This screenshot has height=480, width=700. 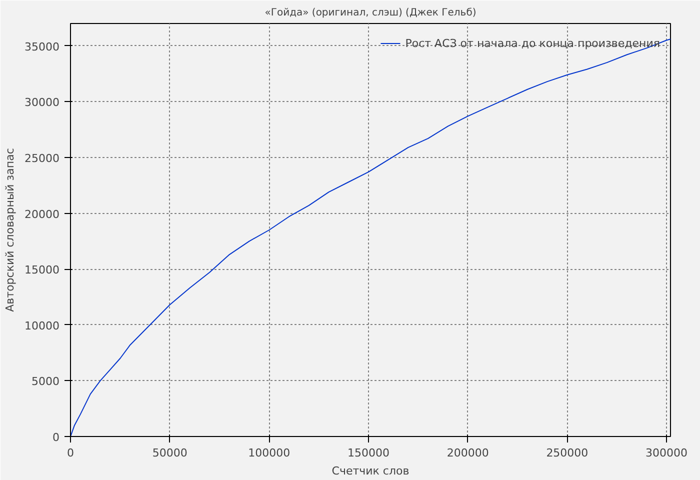 I want to click on y-tick-label: 30000, so click(x=42, y=103).